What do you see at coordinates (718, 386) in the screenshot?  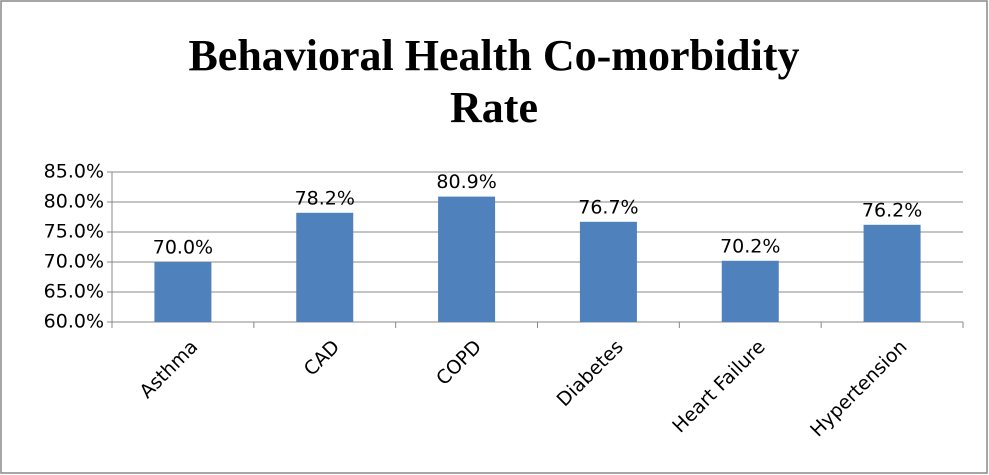 I see `x-tick-label: Heart Failure` at bounding box center [718, 386].